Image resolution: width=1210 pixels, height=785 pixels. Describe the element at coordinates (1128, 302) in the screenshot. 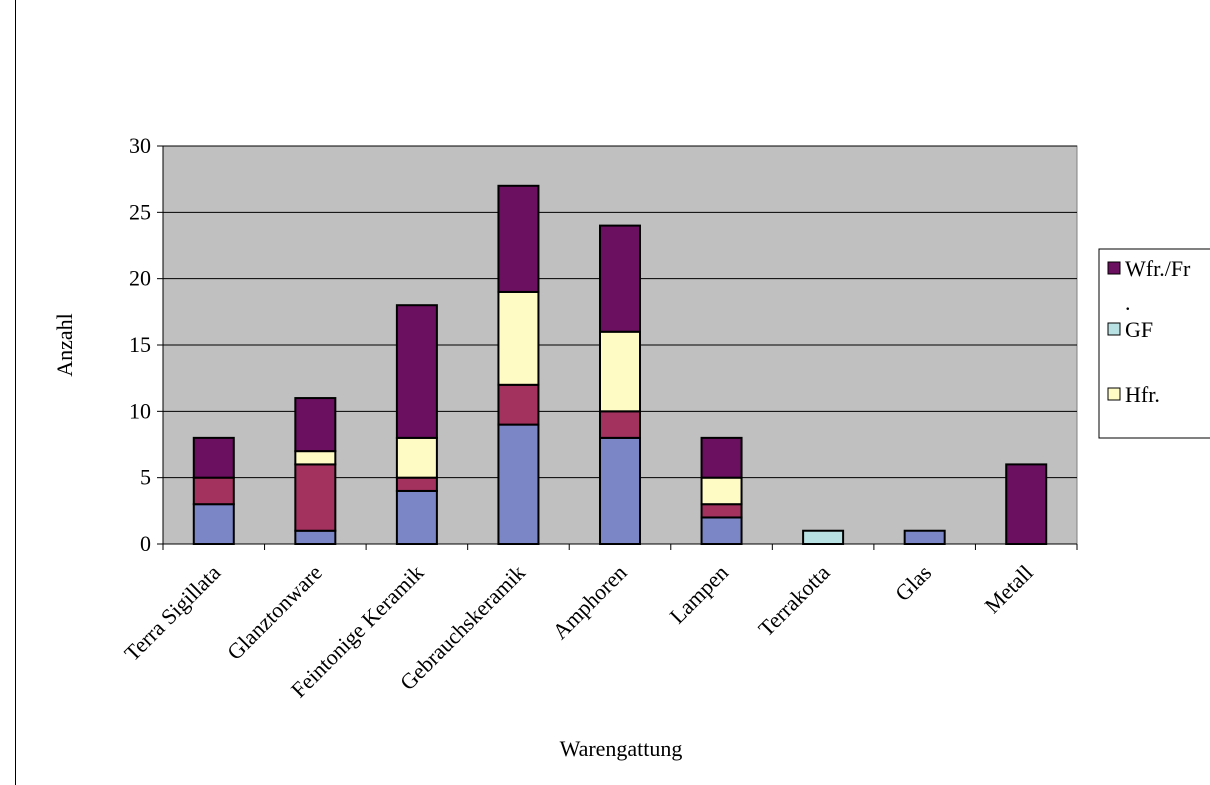

I see `legend-label-wfr-continuation: .` at that location.